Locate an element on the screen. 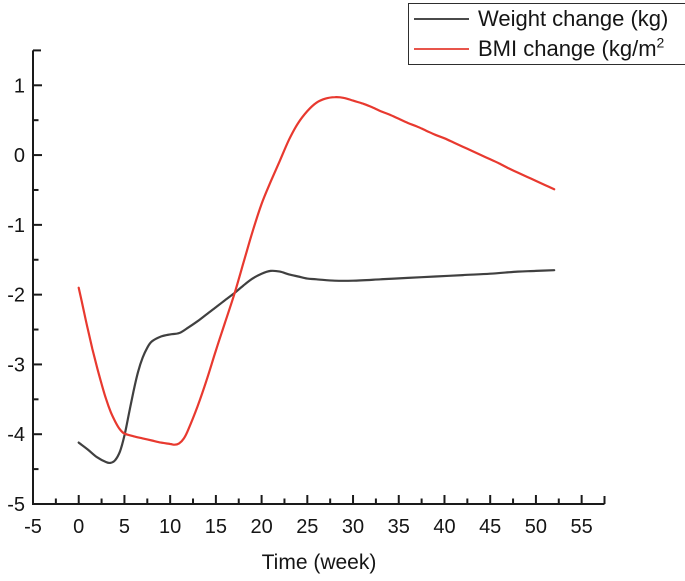 The image size is (685, 581). y-tick-label: 0 is located at coordinates (19, 156).